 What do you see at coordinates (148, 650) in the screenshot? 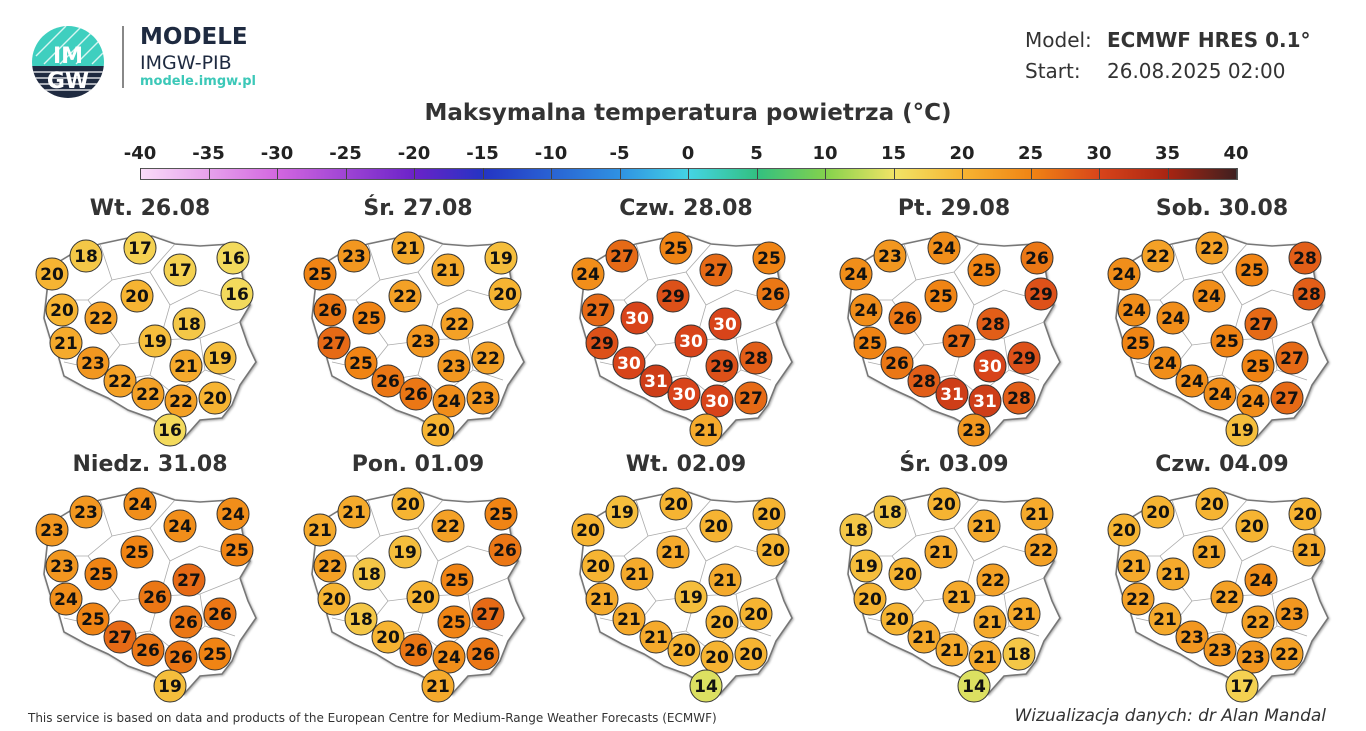
I see `temperature-marker: 26` at bounding box center [148, 650].